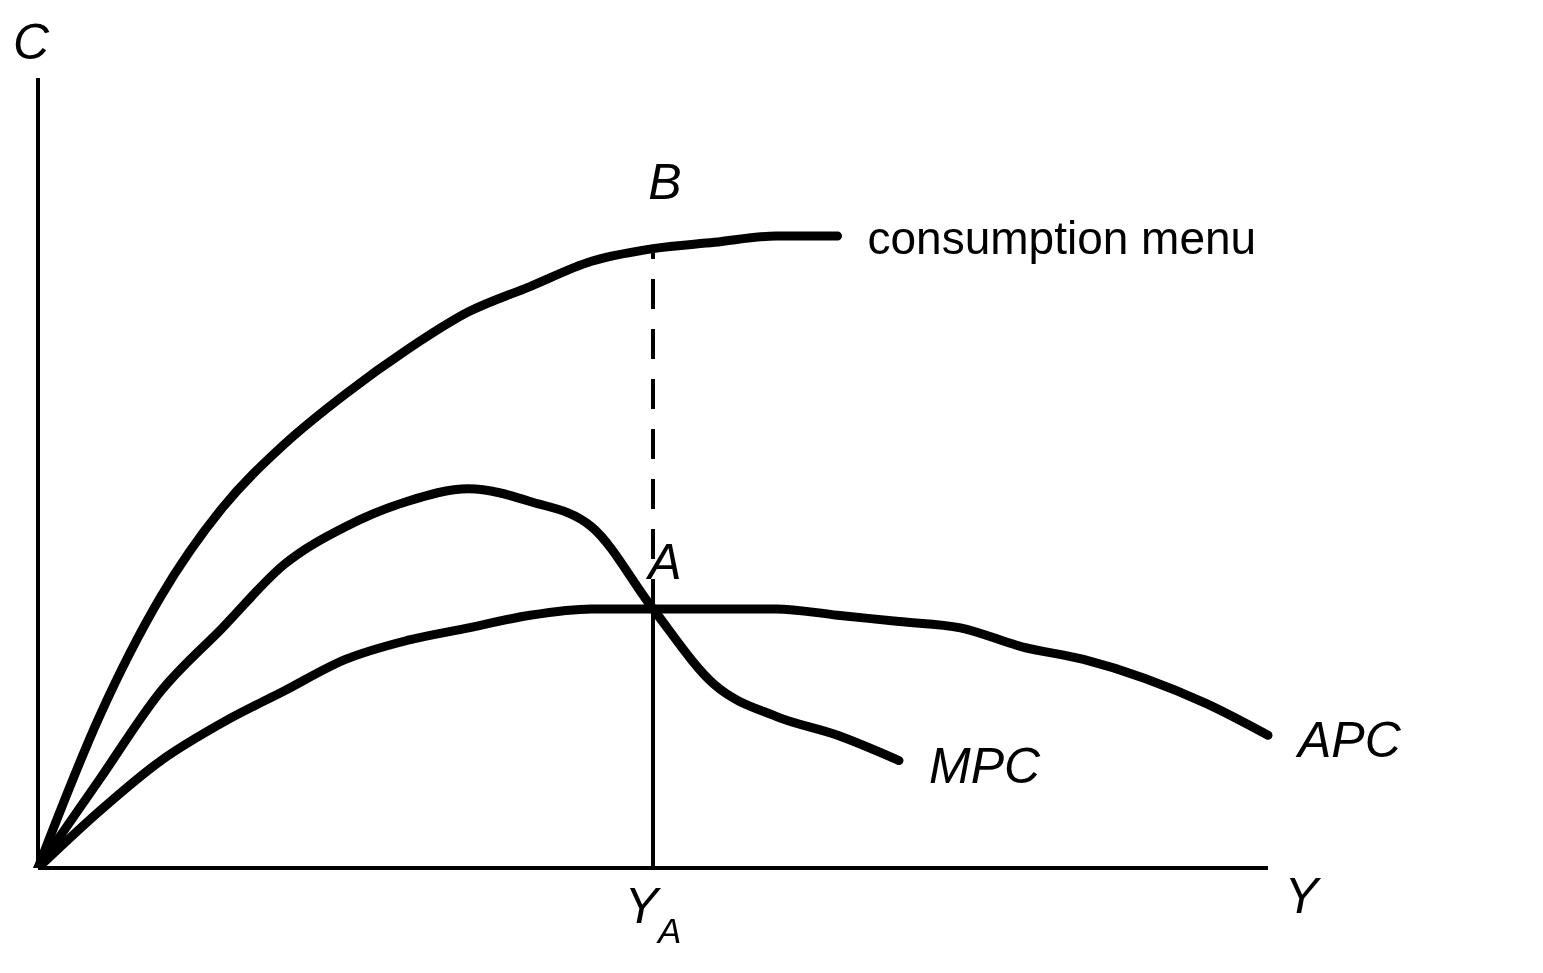 This screenshot has height=973, width=1543. I want to click on y-axis-title: C, so click(31, 41).